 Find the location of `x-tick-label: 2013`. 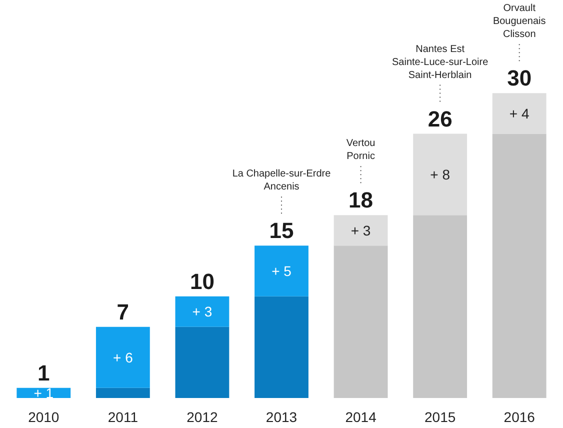

x-tick-label: 2013 is located at coordinates (282, 417).